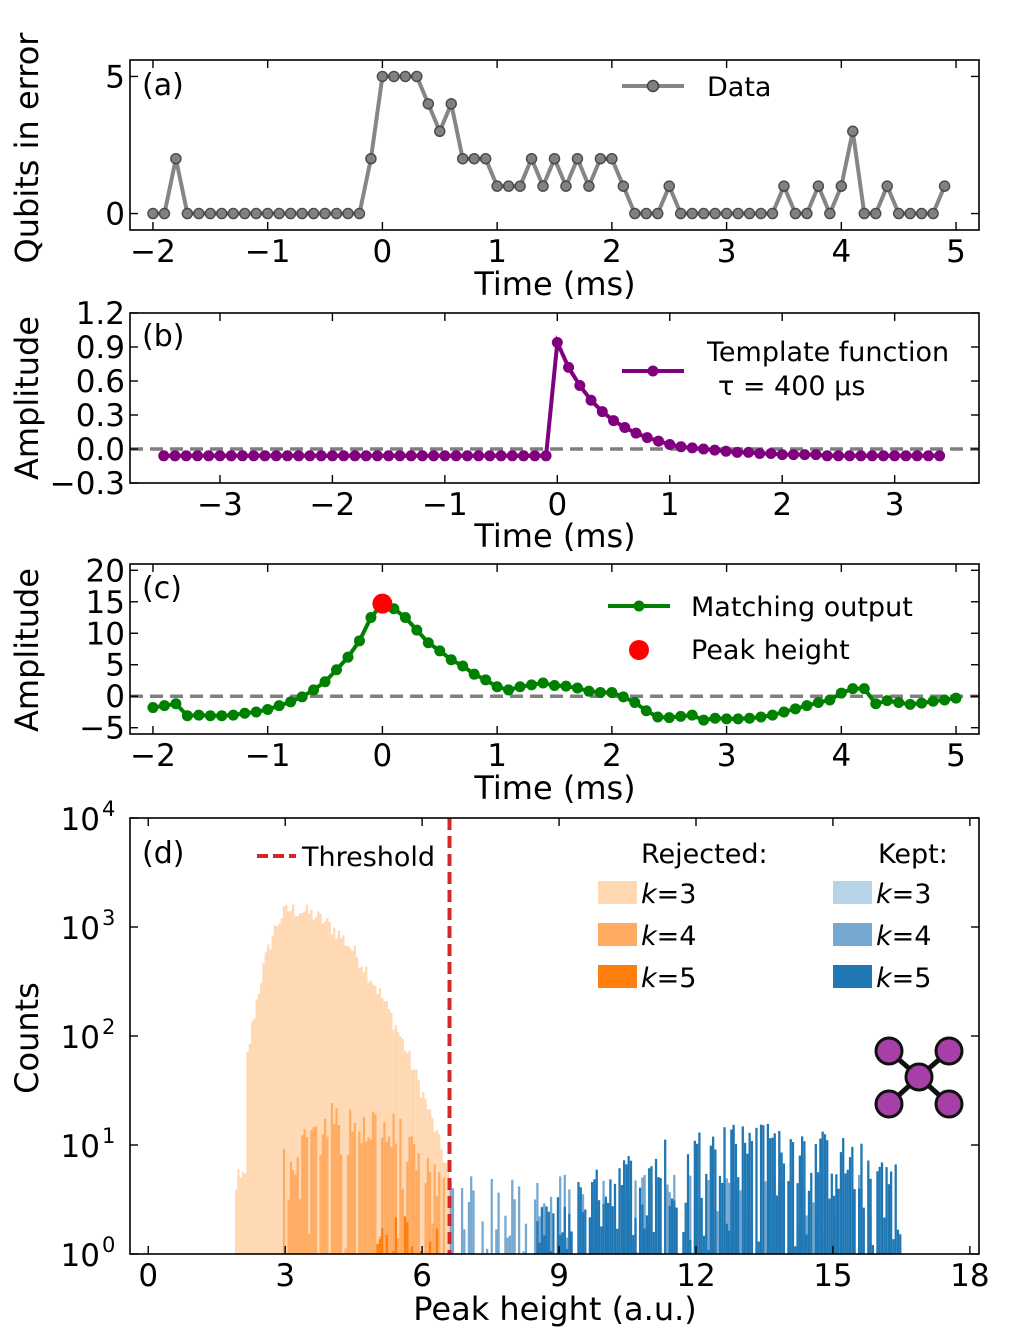  What do you see at coordinates (422, 1276) in the screenshot?
I see `x-tick-label: 6` at bounding box center [422, 1276].